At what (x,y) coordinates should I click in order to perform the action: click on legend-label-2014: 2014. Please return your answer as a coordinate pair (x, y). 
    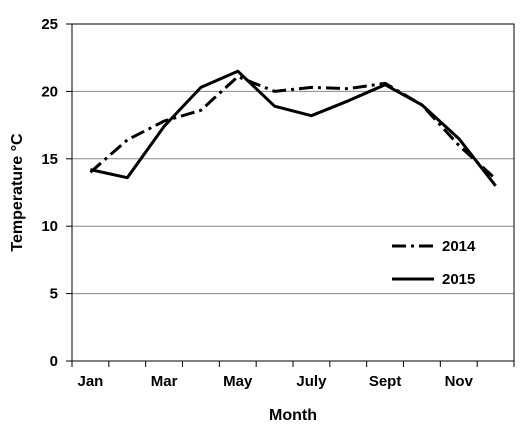
    Looking at the image, I should click on (459, 246).